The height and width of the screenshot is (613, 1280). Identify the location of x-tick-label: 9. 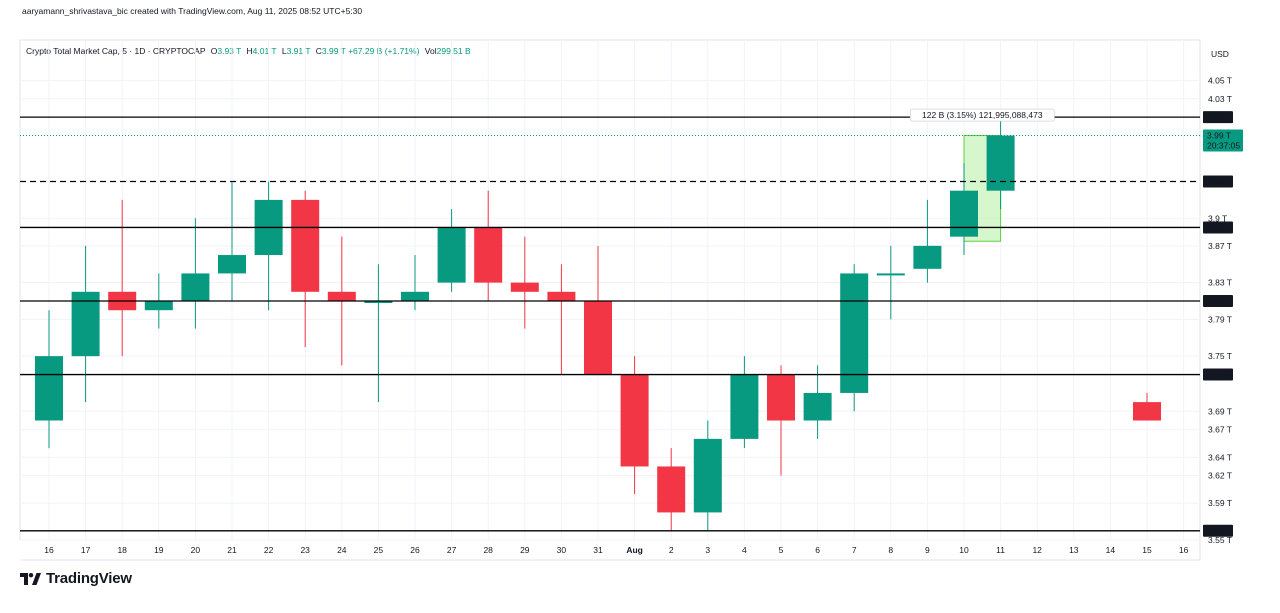
(927, 550).